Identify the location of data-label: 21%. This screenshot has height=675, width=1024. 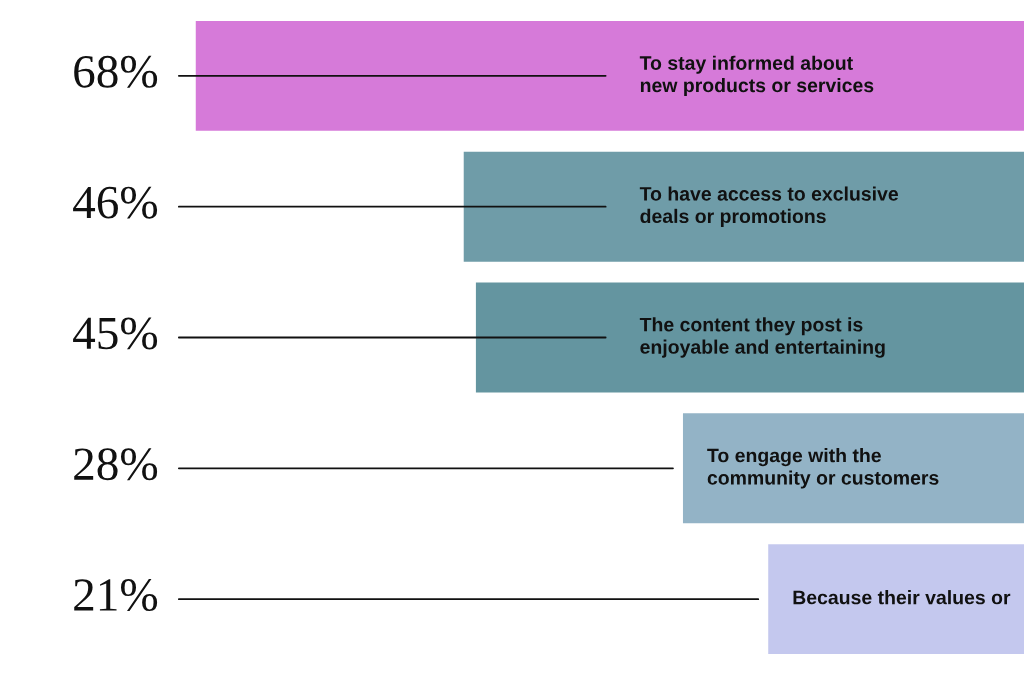
(116, 595).